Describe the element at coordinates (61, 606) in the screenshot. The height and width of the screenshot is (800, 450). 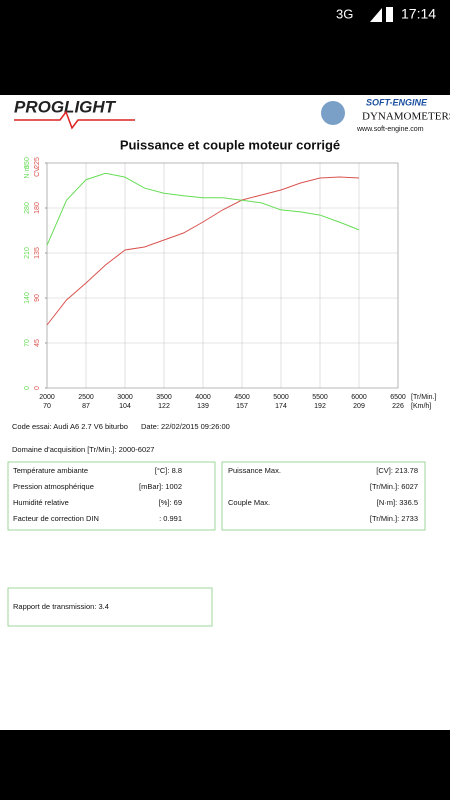
I see `gear: Rapport de transmission: 3.4` at that location.